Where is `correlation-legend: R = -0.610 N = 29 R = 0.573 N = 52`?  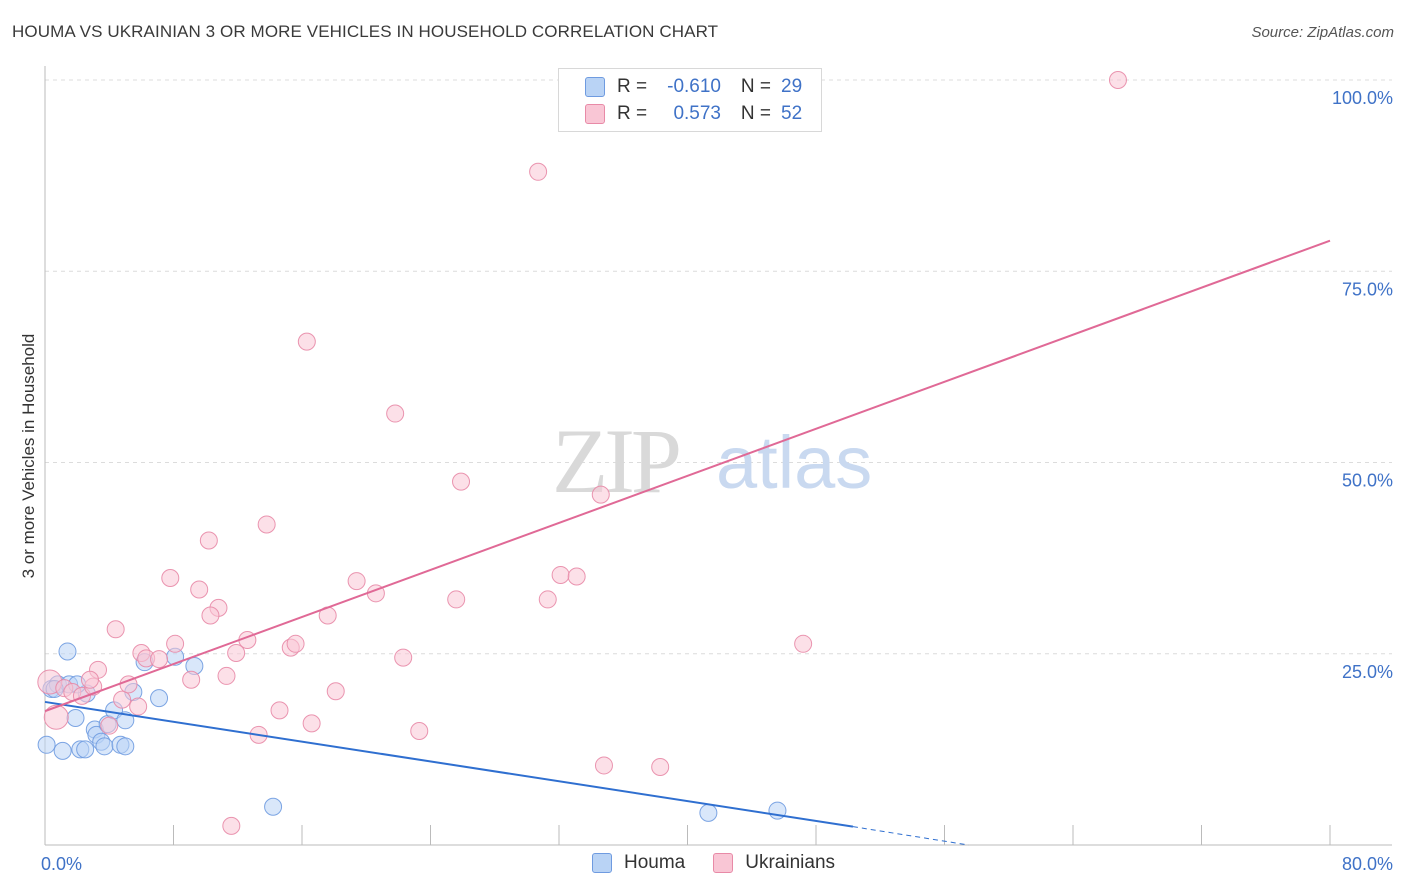
correlation-legend: R = -0.610 N = 29 R = 0.573 N = 52 is located at coordinates (690, 100).